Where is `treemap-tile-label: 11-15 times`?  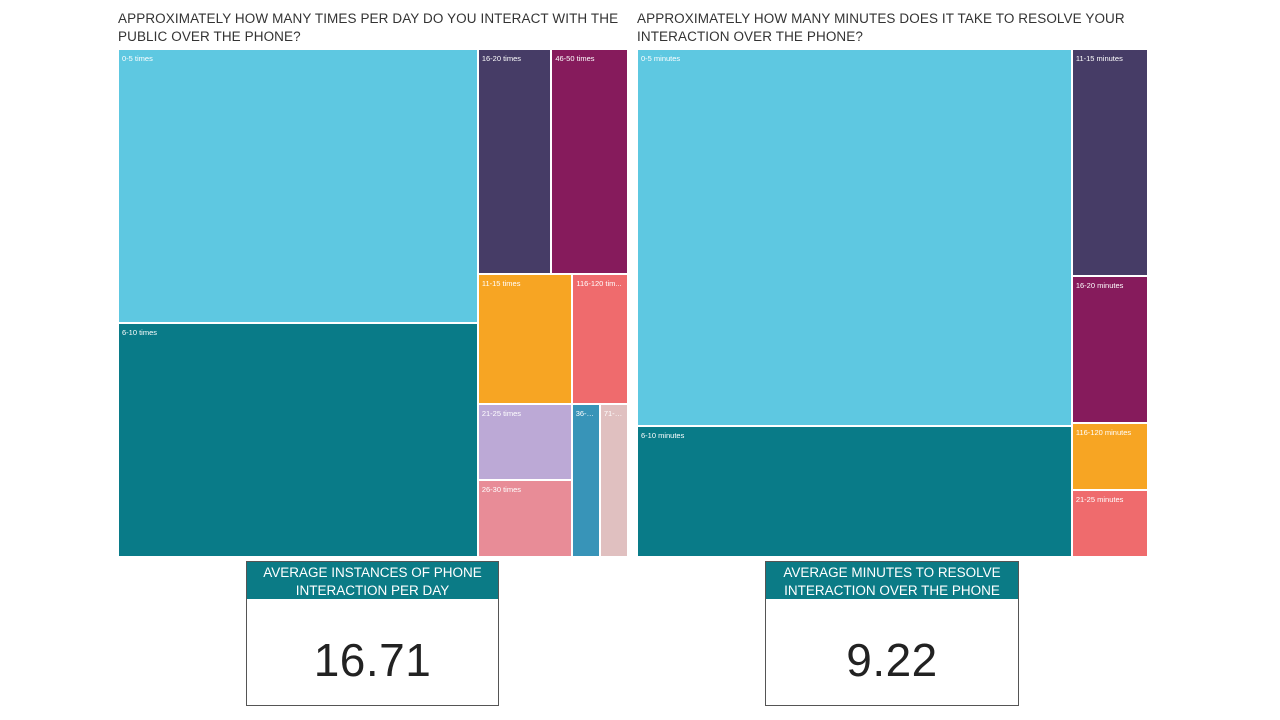 treemap-tile-label: 11-15 times is located at coordinates (501, 284).